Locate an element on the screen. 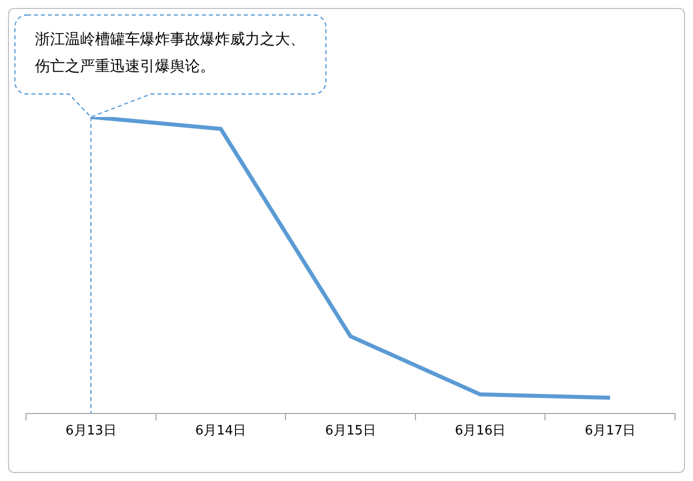 This screenshot has width=693, height=481. x-tick-label: 6月17日 is located at coordinates (610, 431).